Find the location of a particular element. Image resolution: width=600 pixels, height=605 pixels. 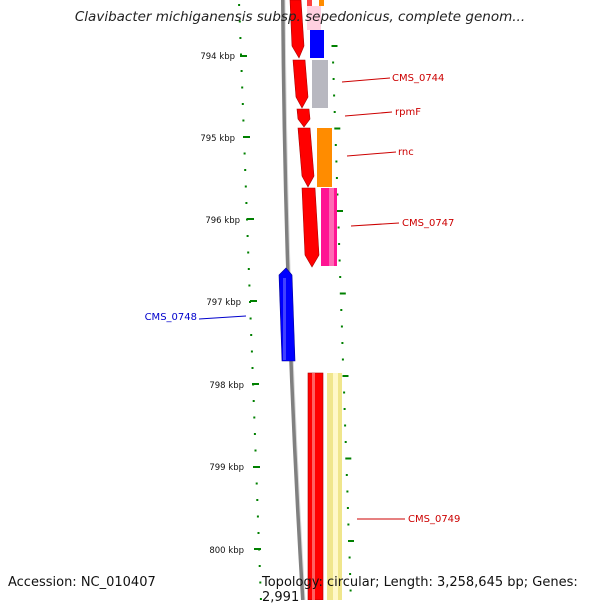

gene-arrow-CMS_0748-shade is located at coordinates (284, 319).